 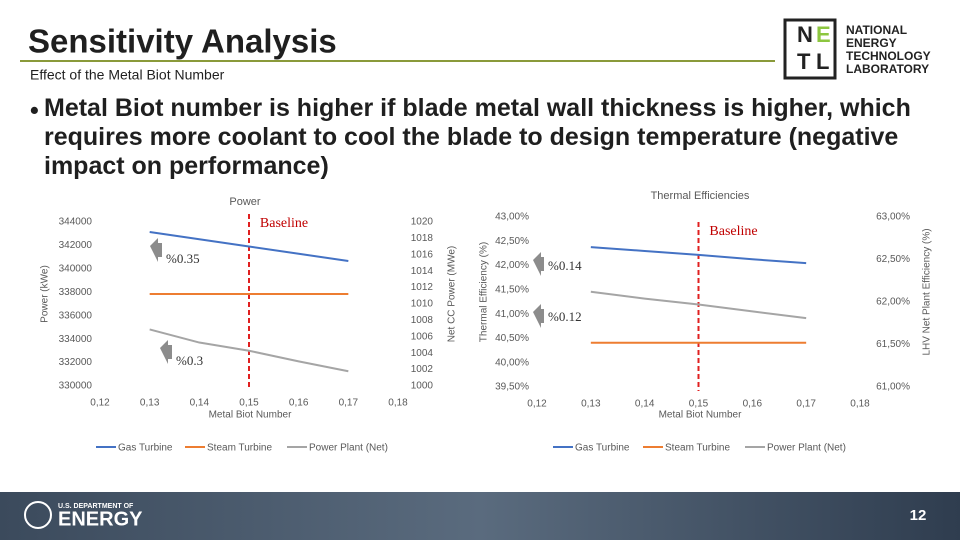 I want to click on y-axis-label: Power (kWe), so click(x=45, y=294).